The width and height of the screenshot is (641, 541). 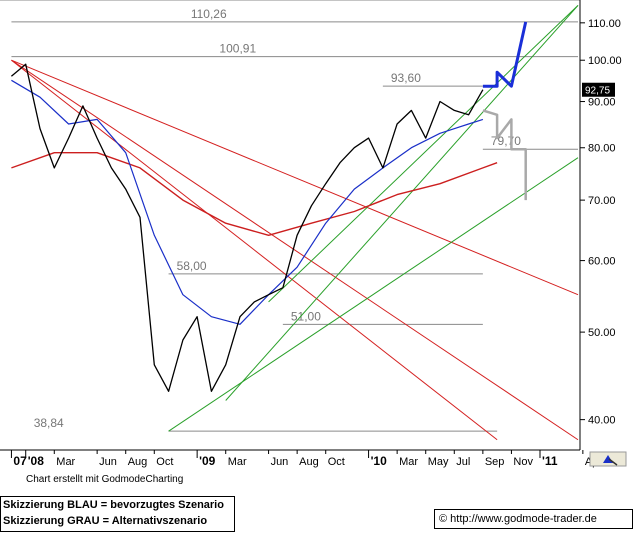 I want to click on y-tick-label: 70.00, so click(x=602, y=201).